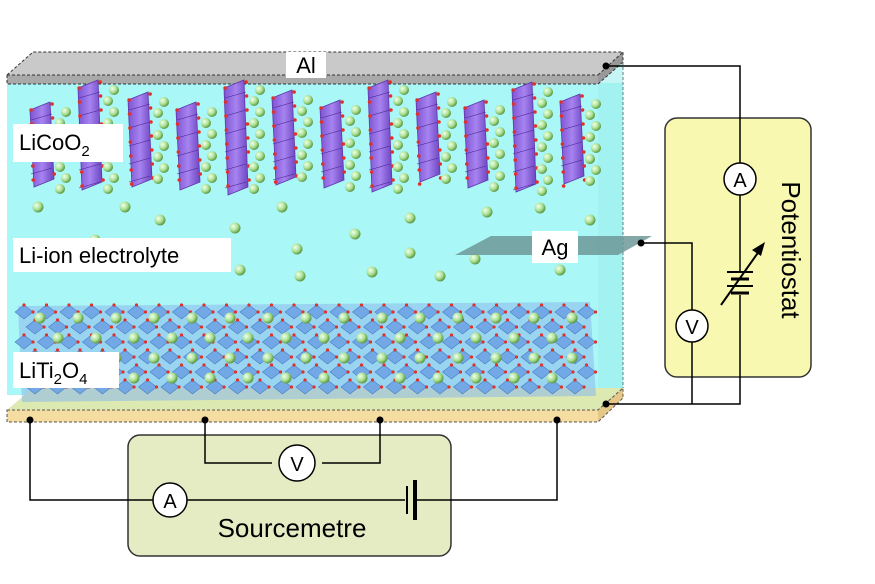 This screenshot has width=875, height=584. What do you see at coordinates (673, 350) in the screenshot?
I see `wire-source-to-bottom` at bounding box center [673, 350].